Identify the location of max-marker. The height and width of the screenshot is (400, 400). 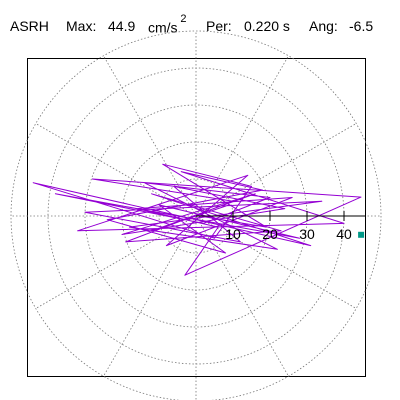
(361, 234).